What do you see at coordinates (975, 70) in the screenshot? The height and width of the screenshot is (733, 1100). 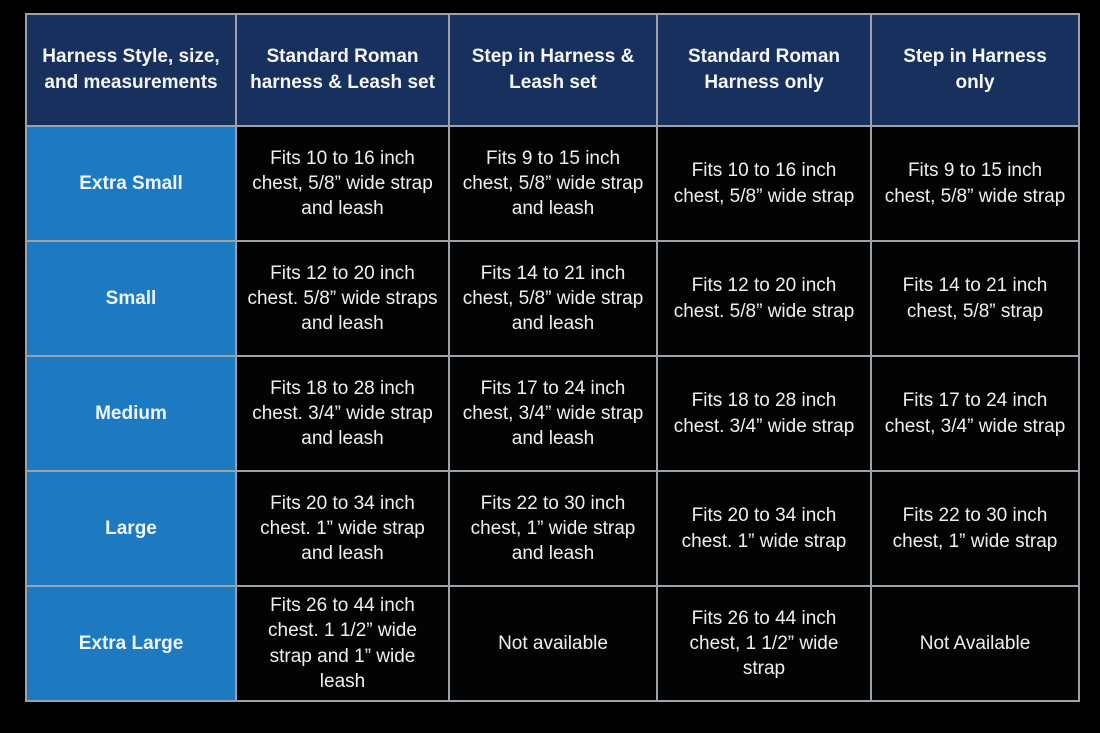 I see `header-cell-stepin-only: Step in Harness only` at bounding box center [975, 70].